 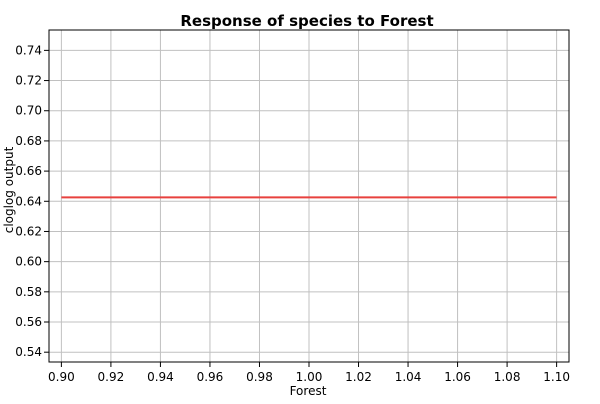 What do you see at coordinates (28, 322) in the screenshot?
I see `y-tick-label: 0.56` at bounding box center [28, 322].